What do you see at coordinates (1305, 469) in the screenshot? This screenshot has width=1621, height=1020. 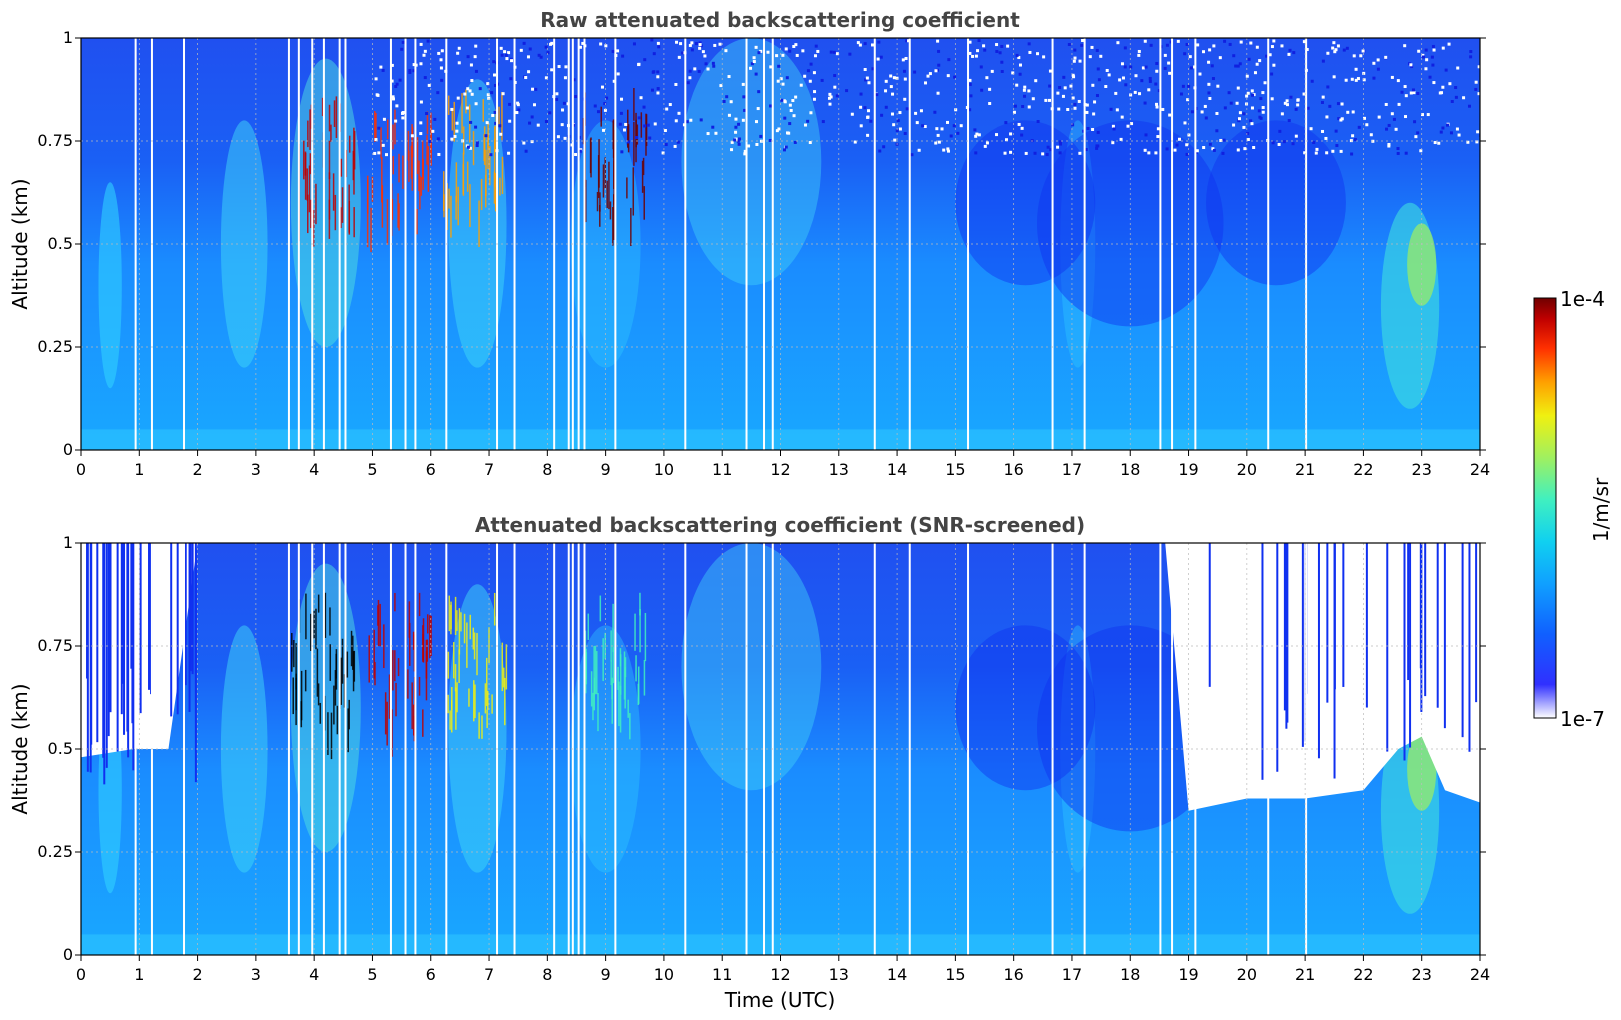 I see `x-tick-label: 21` at bounding box center [1305, 469].